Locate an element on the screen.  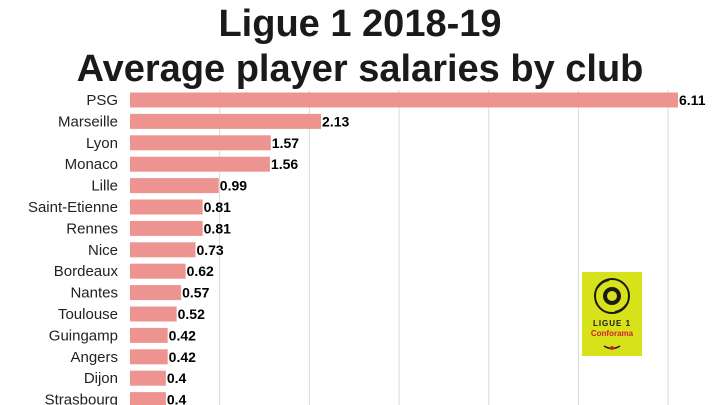
bar-lille is located at coordinates (174, 186).